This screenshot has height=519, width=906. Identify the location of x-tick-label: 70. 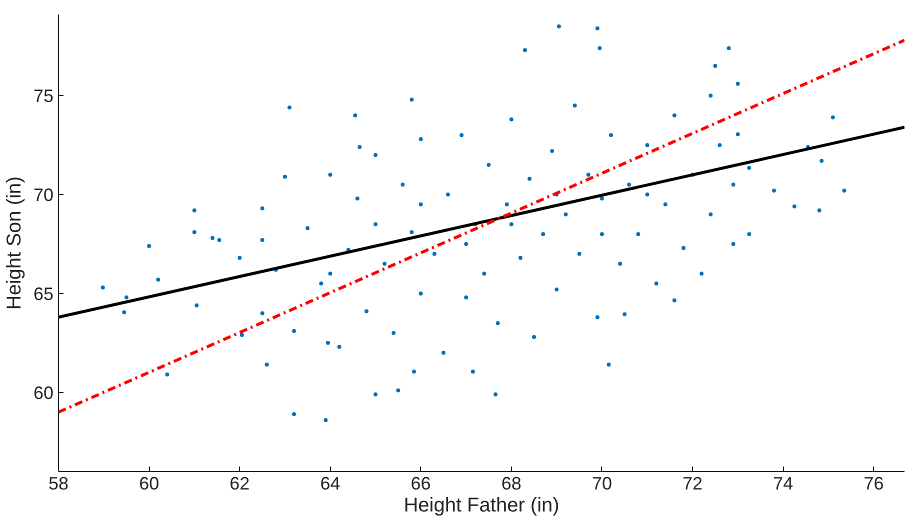
(602, 484).